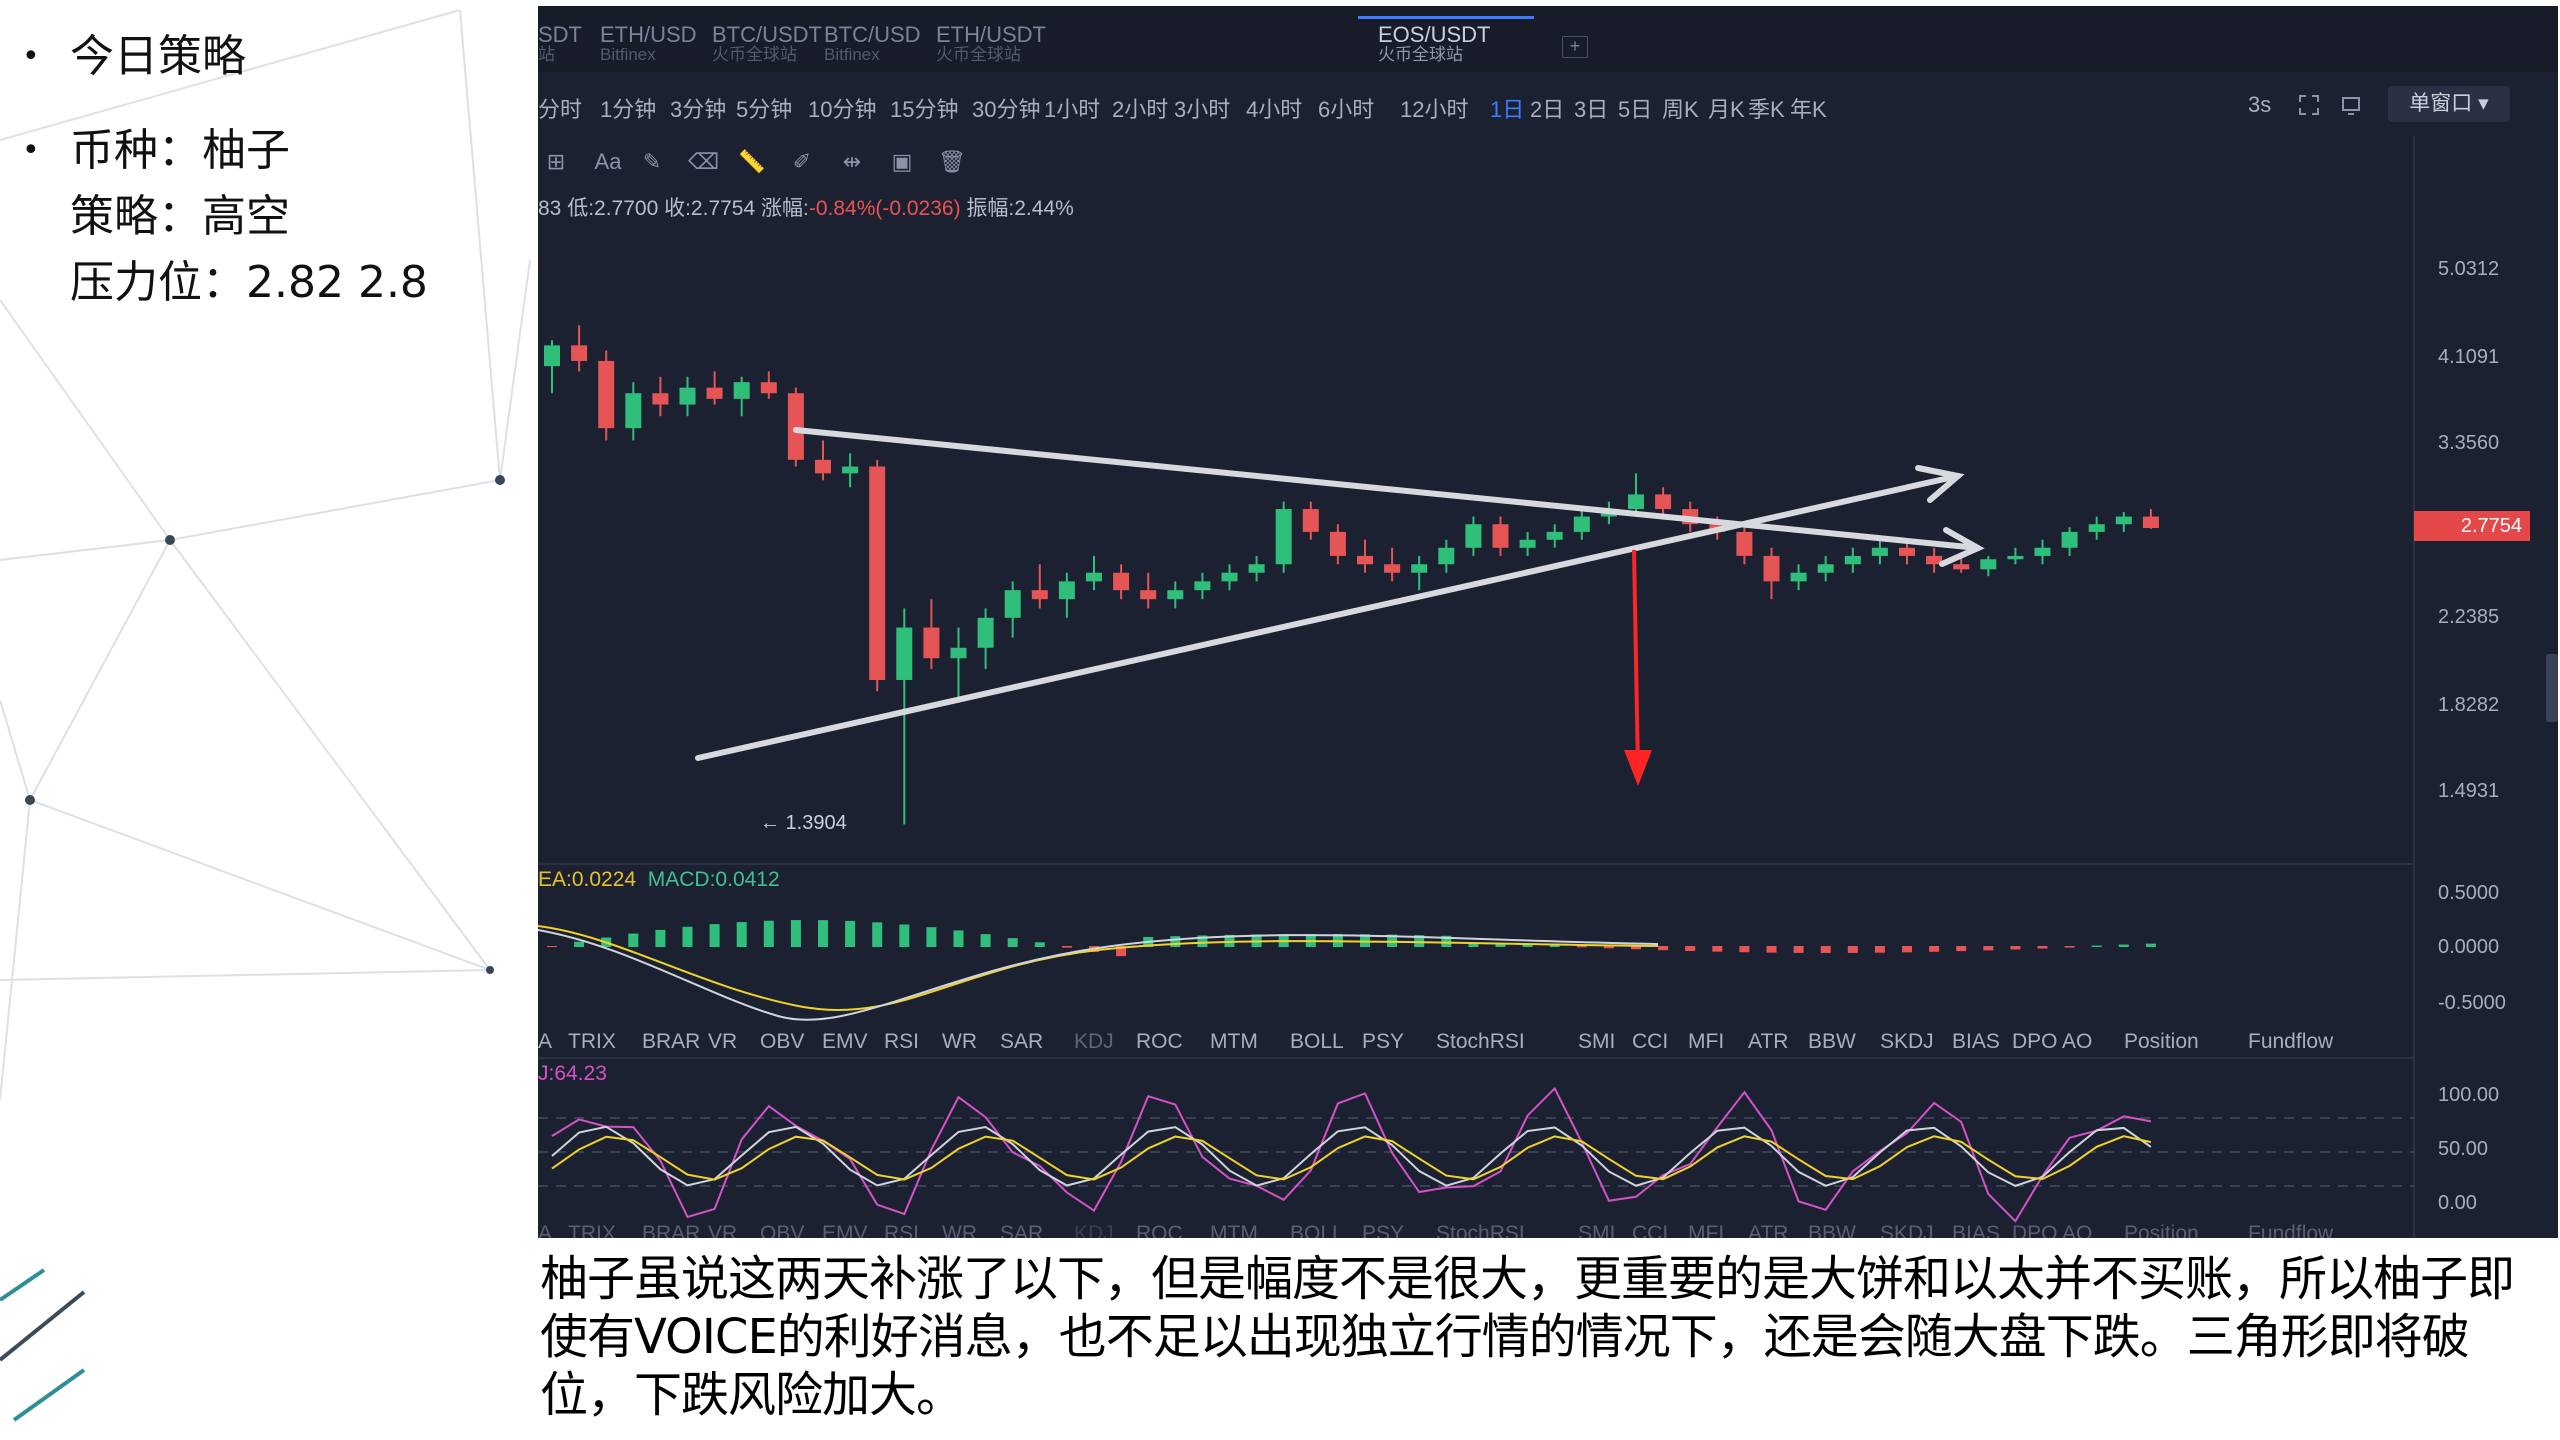 The width and height of the screenshot is (2560, 1440). I want to click on period-19: 季K, so click(1766, 109).